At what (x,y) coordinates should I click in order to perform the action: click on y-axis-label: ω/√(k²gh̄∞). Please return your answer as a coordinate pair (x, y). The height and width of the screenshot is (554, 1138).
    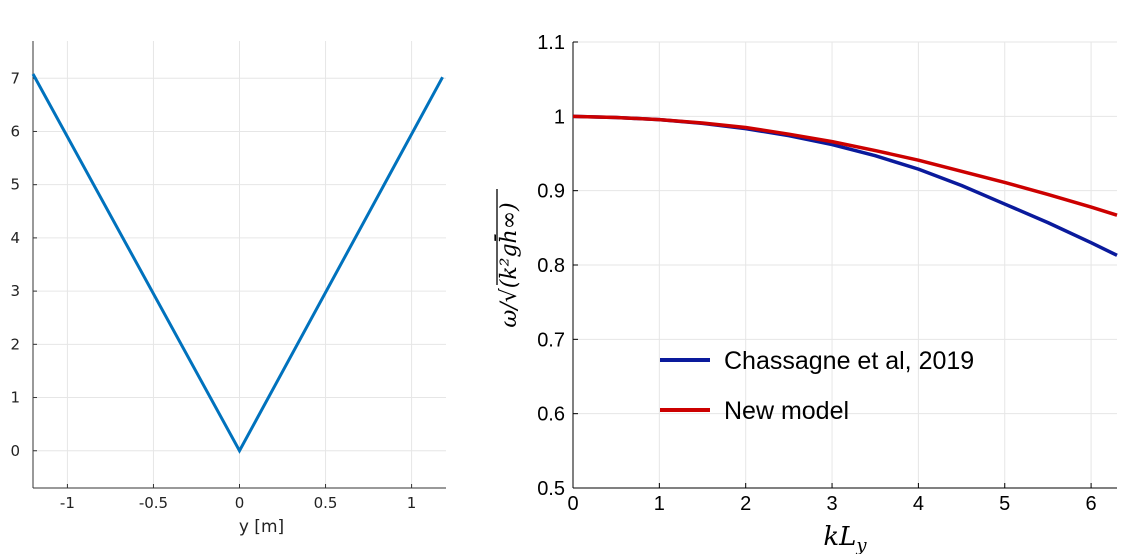
    Looking at the image, I should click on (508, 258).